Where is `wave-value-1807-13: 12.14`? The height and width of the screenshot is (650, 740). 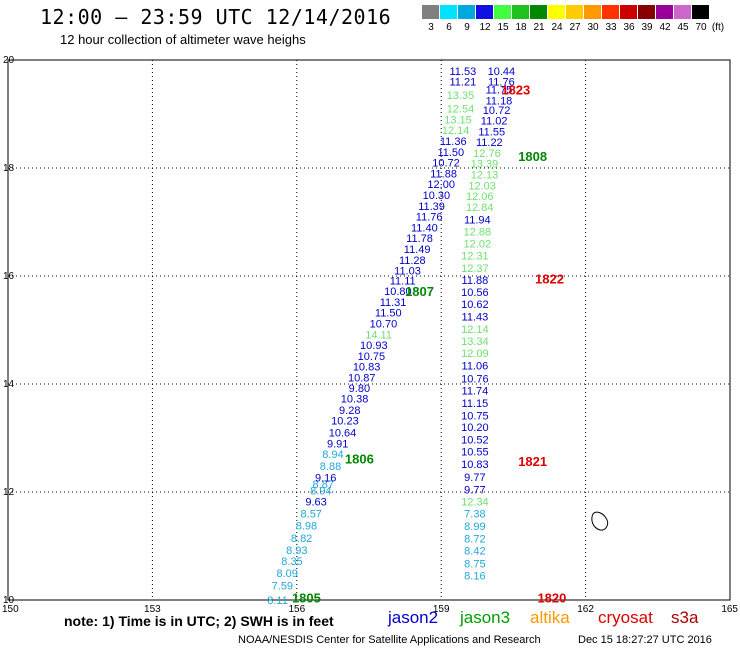 wave-value-1807-13: 12.14 is located at coordinates (456, 131).